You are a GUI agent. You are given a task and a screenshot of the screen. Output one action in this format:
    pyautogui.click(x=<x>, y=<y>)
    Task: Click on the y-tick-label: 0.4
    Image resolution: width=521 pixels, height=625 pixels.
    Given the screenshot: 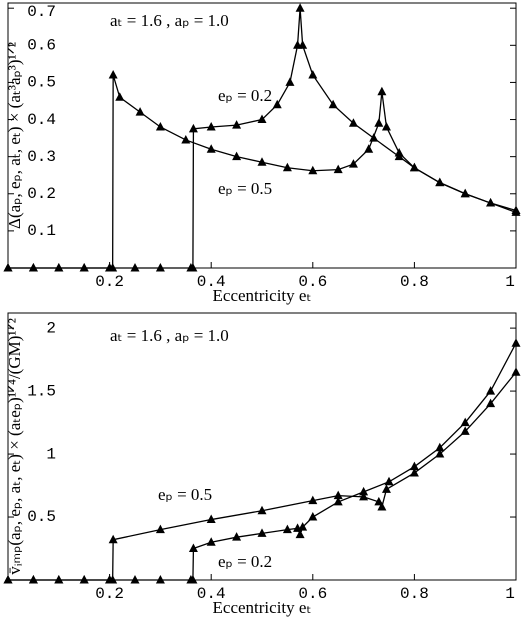 What is the action you would take?
    pyautogui.click(x=41, y=120)
    